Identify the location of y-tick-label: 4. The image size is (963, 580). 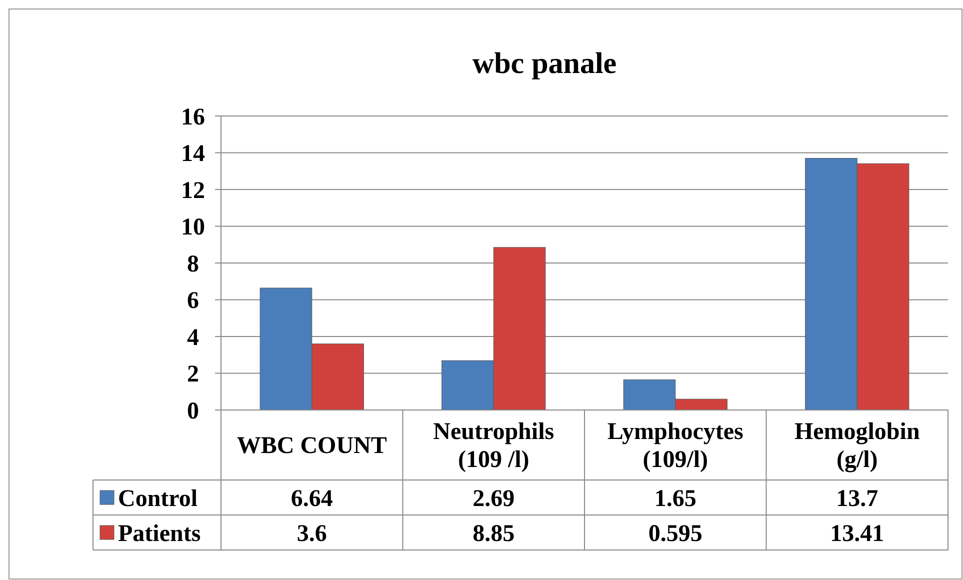
(193, 337).